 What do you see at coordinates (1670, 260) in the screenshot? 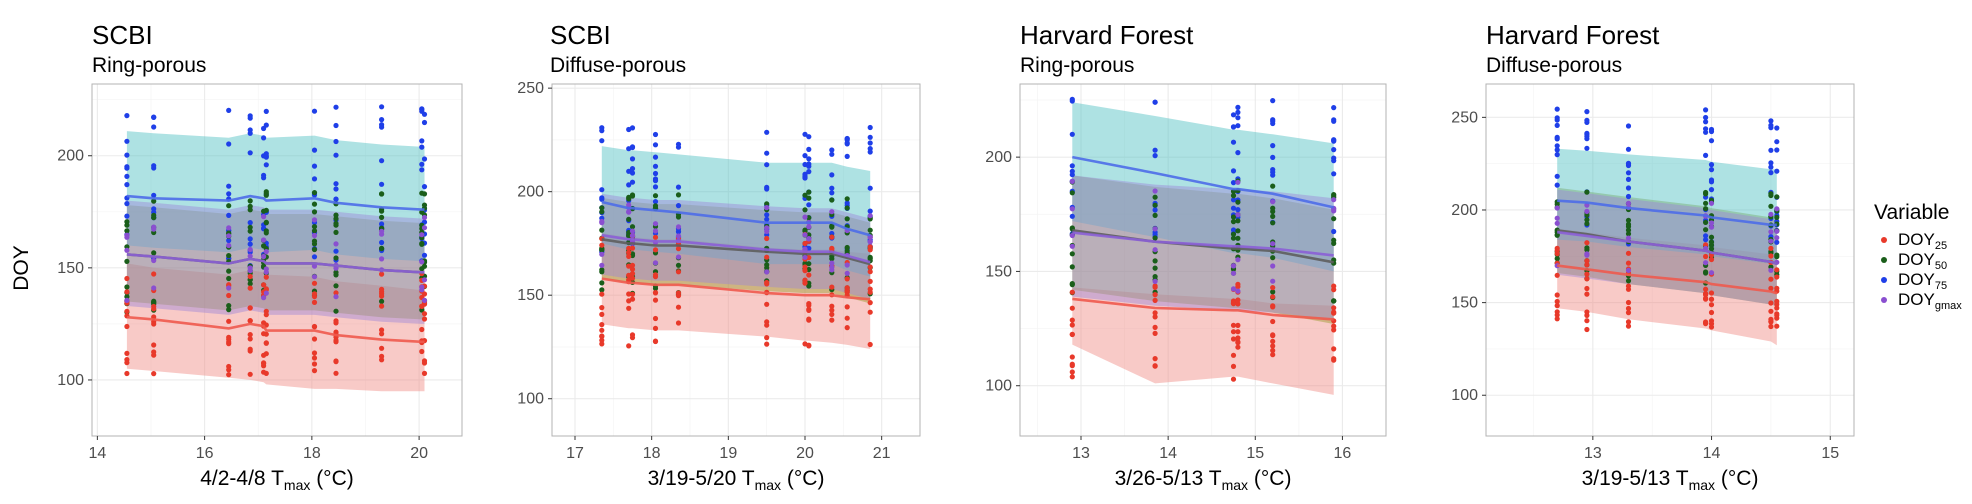
I see `panel-4-gridlines` at bounding box center [1670, 260].